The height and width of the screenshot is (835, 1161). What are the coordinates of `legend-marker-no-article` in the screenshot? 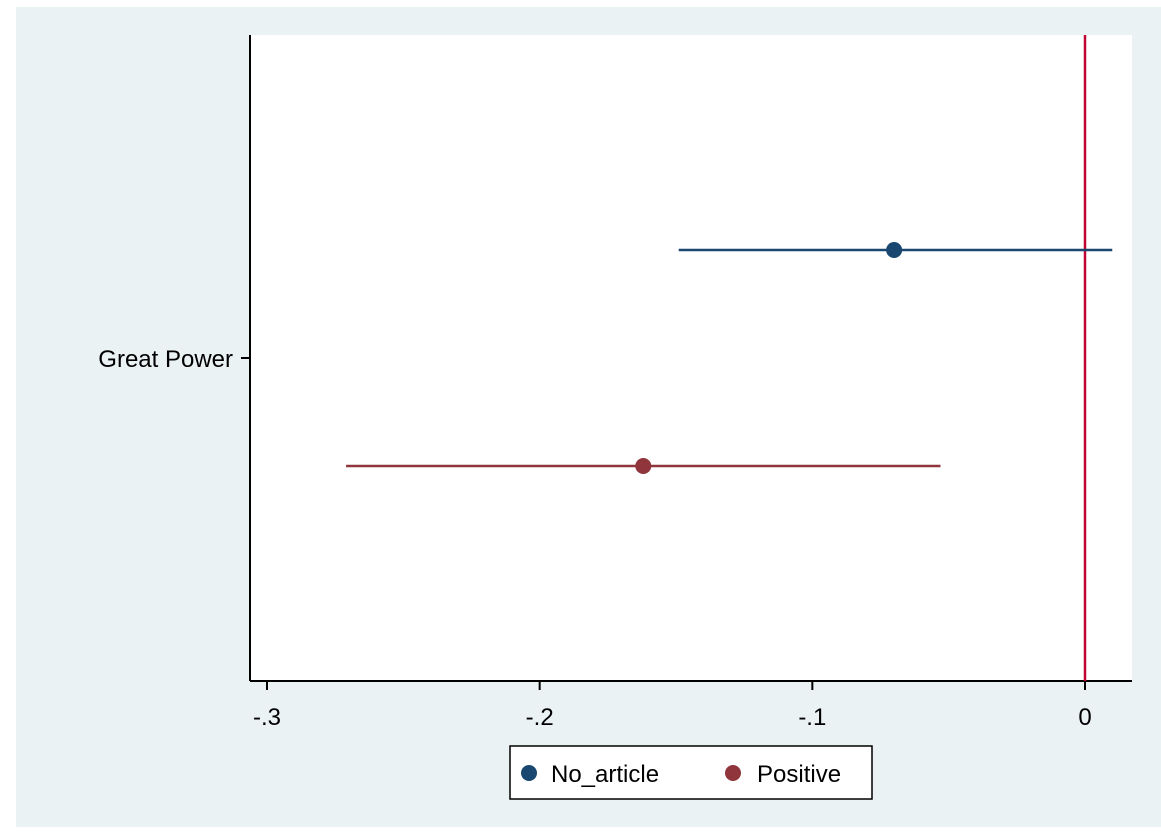 It's located at (529, 773).